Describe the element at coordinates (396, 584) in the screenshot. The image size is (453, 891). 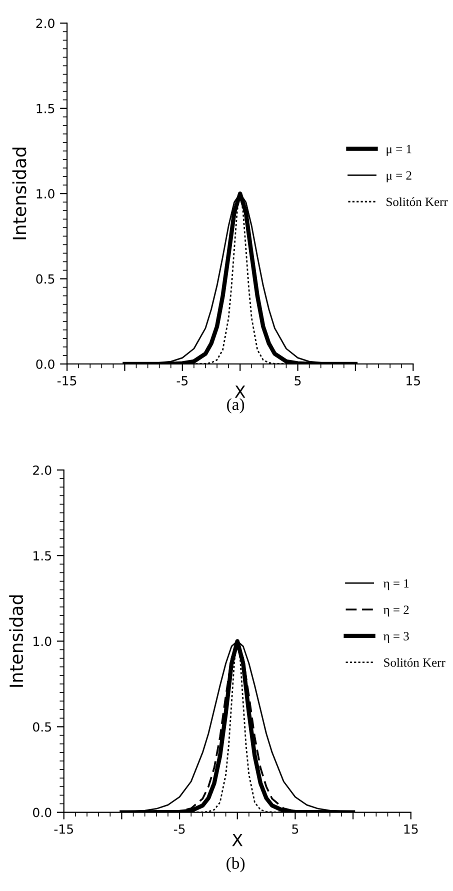
I see `legend-label: η = 1` at that location.